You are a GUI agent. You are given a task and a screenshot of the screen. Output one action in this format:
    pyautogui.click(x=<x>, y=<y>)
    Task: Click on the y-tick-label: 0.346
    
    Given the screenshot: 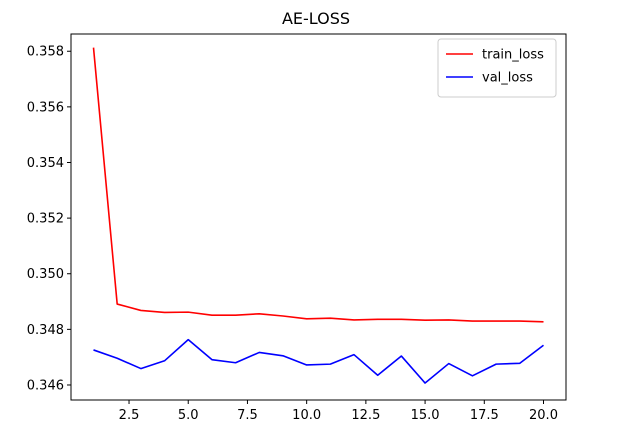 What is the action you would take?
    pyautogui.click(x=45, y=385)
    